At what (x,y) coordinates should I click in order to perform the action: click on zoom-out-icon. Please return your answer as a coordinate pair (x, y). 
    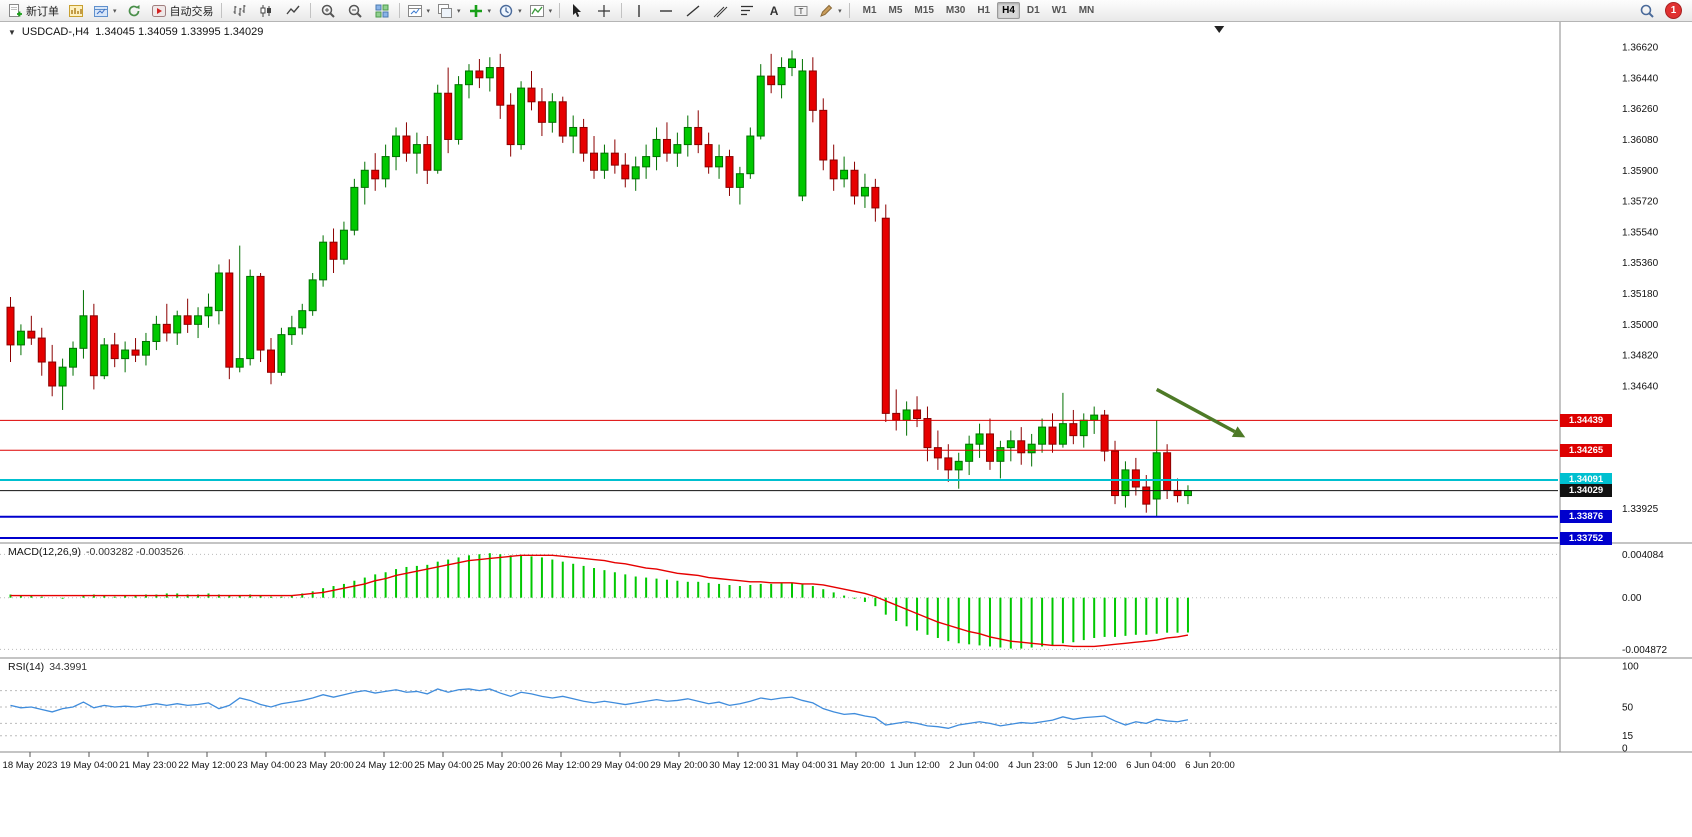
    Looking at the image, I should click on (355, 11).